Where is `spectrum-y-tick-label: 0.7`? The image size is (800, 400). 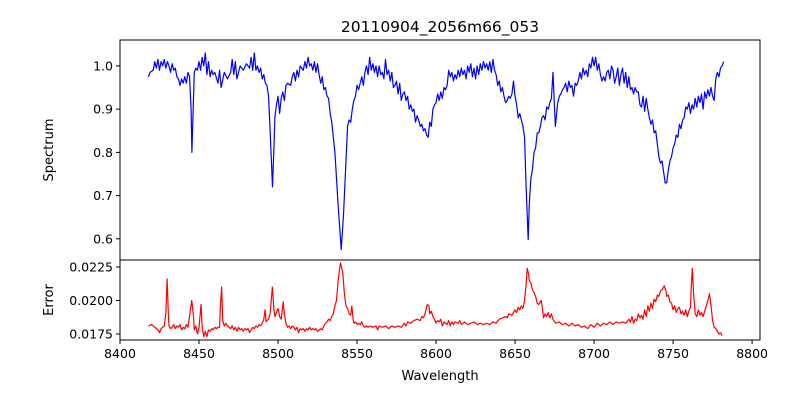
spectrum-y-tick-label: 0.7 is located at coordinates (103, 195).